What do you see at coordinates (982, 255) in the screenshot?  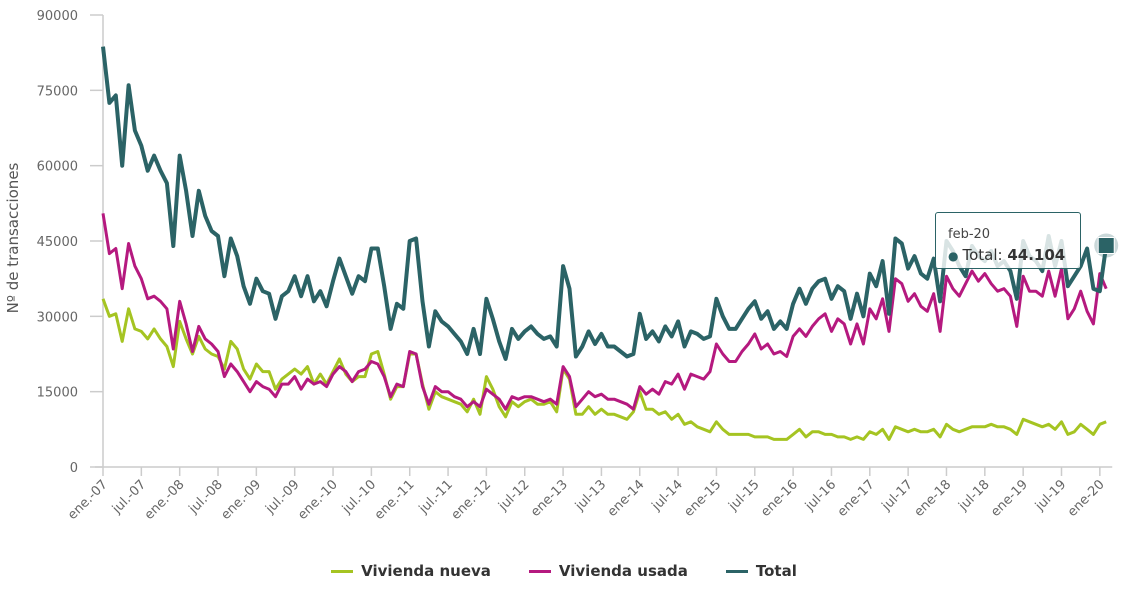 I see `tooltip-series-label: Total:` at bounding box center [982, 255].